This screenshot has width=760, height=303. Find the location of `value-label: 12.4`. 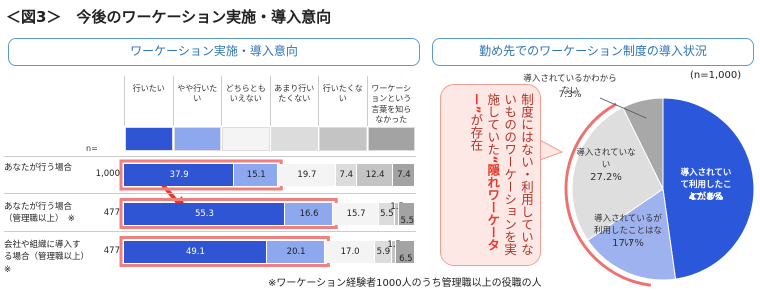

value-label: 12.4 is located at coordinates (375, 175).